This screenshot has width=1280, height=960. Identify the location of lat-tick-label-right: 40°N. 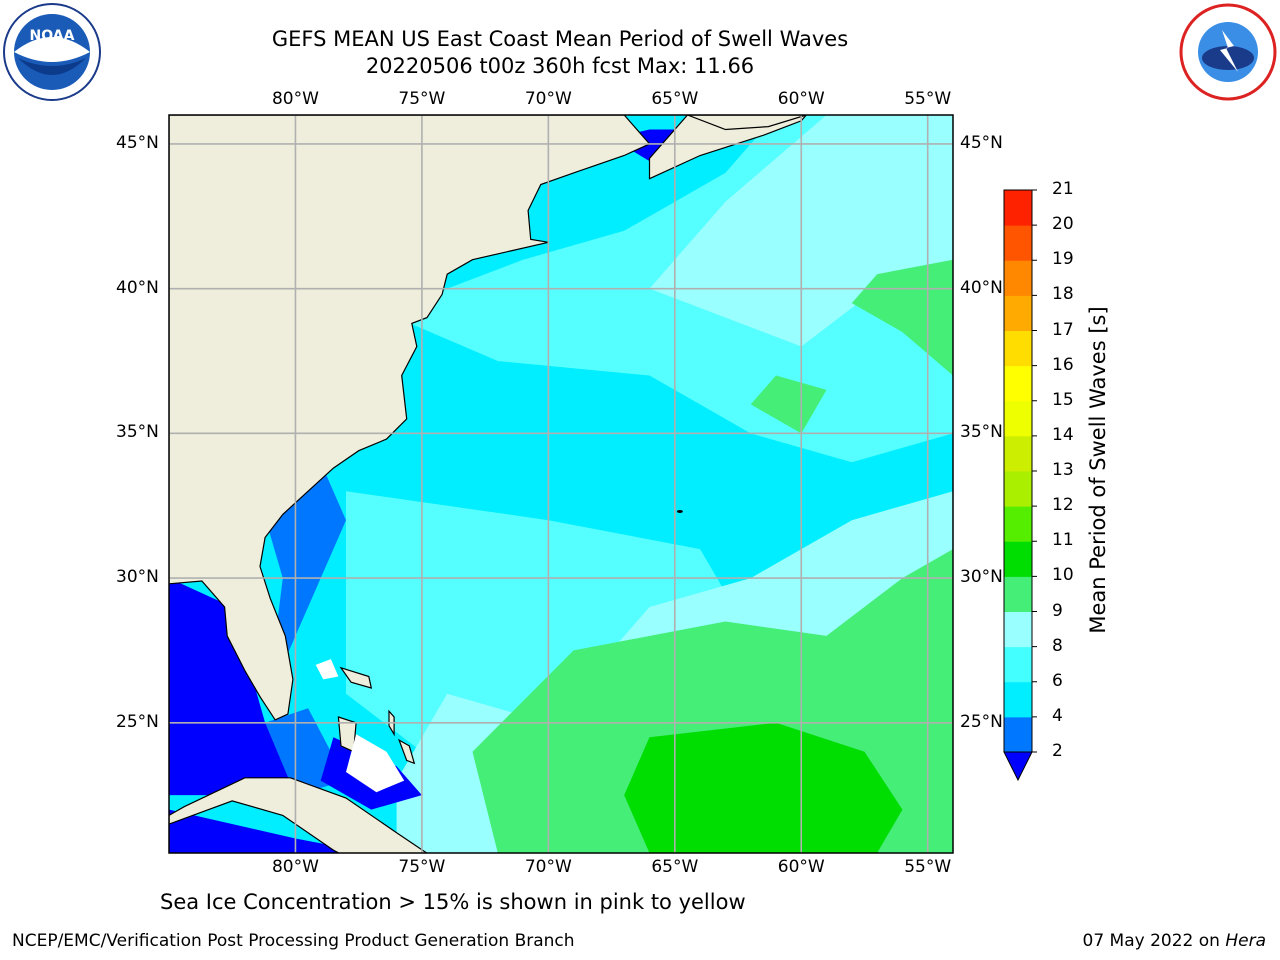
(981, 287).